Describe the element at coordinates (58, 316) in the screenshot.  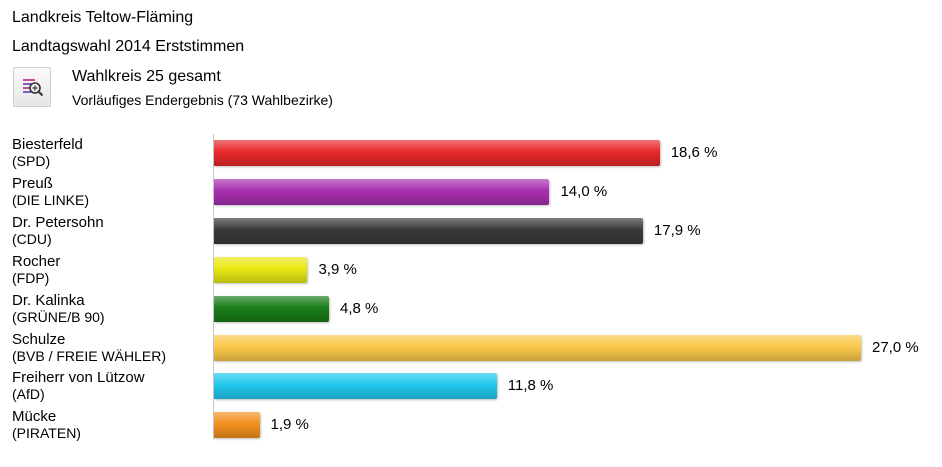
I see `party-label: (GRÜNE/B 90)` at that location.